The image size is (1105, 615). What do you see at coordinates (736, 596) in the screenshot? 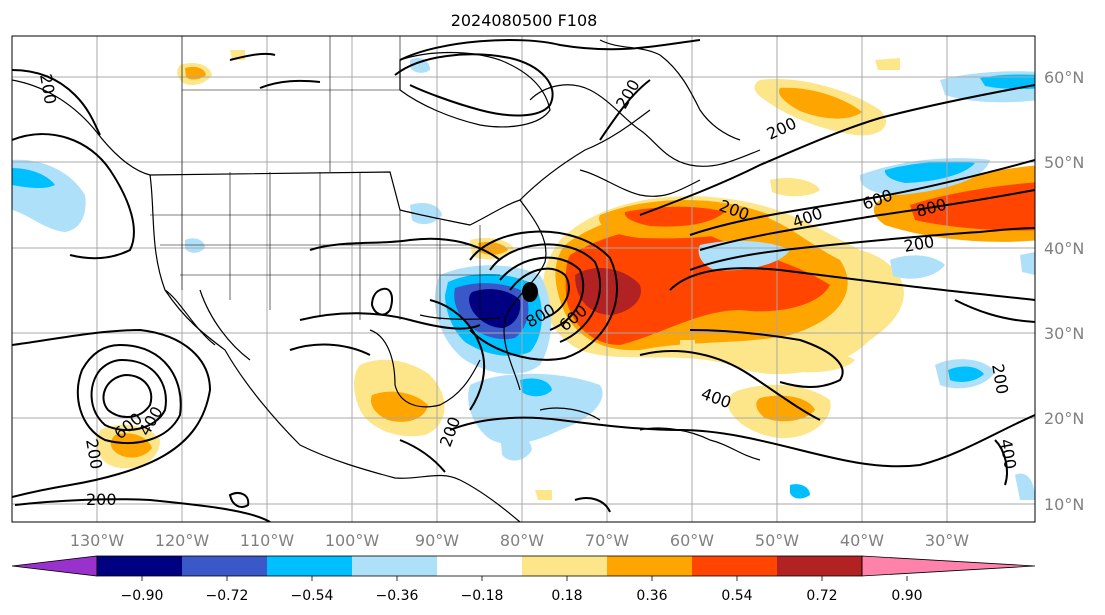
I see `colorbar-tick-label: 0.54` at bounding box center [736, 596].